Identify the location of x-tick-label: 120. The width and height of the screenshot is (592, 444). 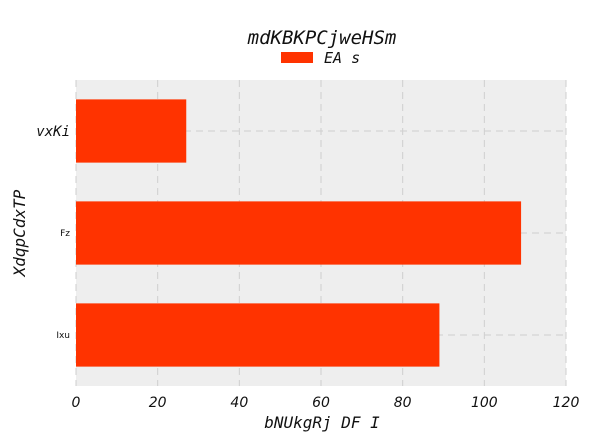
(566, 403).